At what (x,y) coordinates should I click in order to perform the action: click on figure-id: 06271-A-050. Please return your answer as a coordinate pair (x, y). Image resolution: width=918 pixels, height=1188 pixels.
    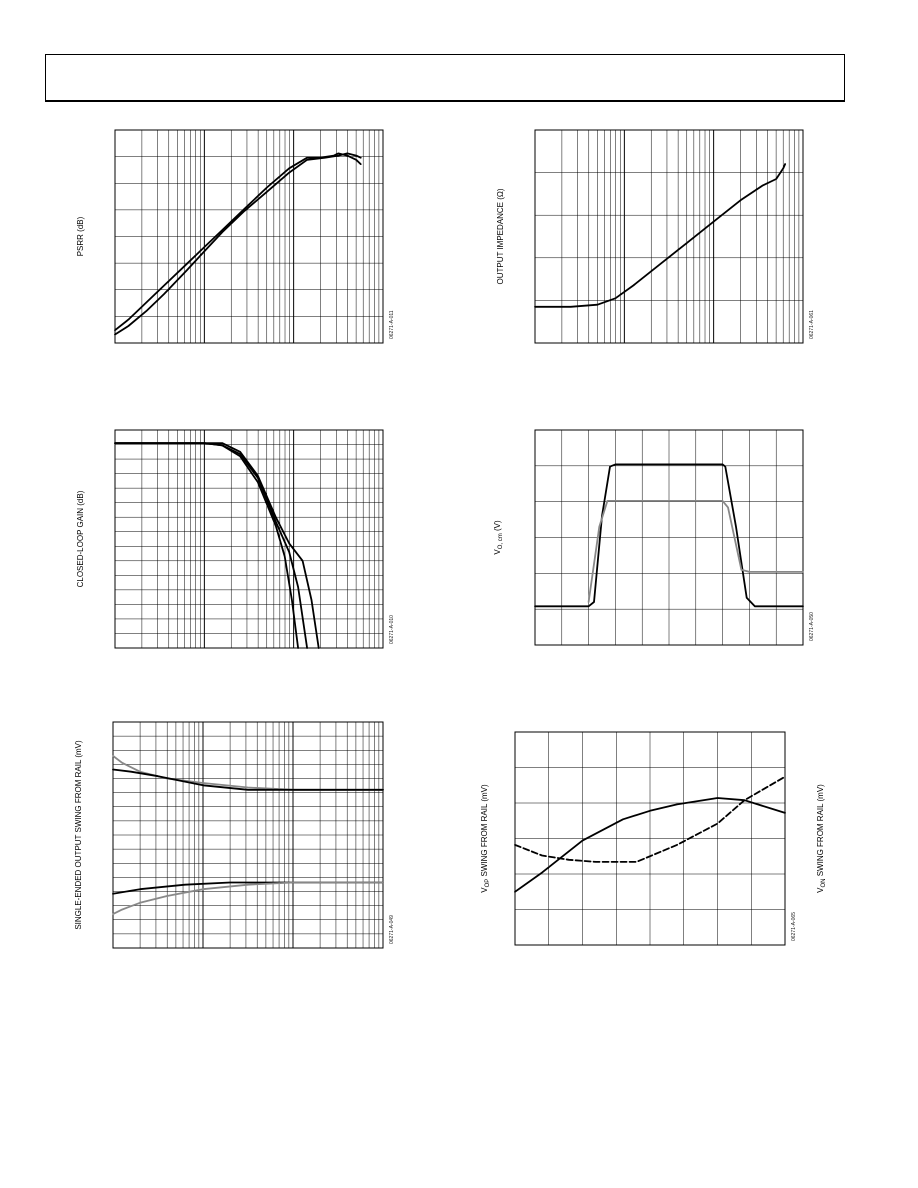
    Looking at the image, I should click on (812, 626).